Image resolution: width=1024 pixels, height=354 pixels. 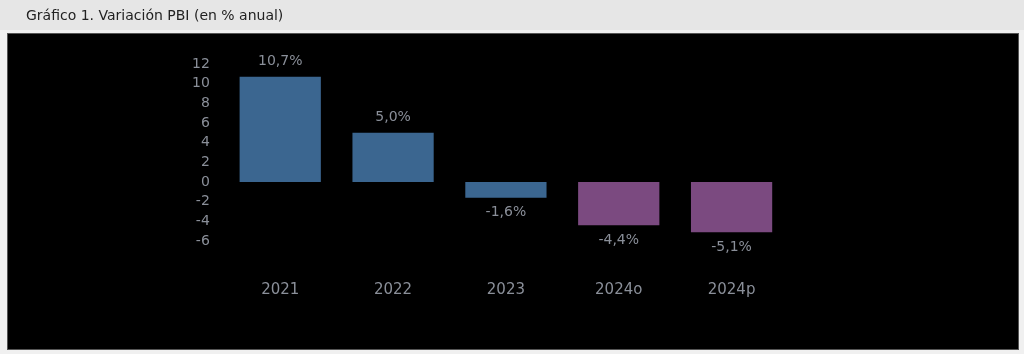 What do you see at coordinates (205, 121) in the screenshot?
I see `y-tick-label: 6` at bounding box center [205, 121].